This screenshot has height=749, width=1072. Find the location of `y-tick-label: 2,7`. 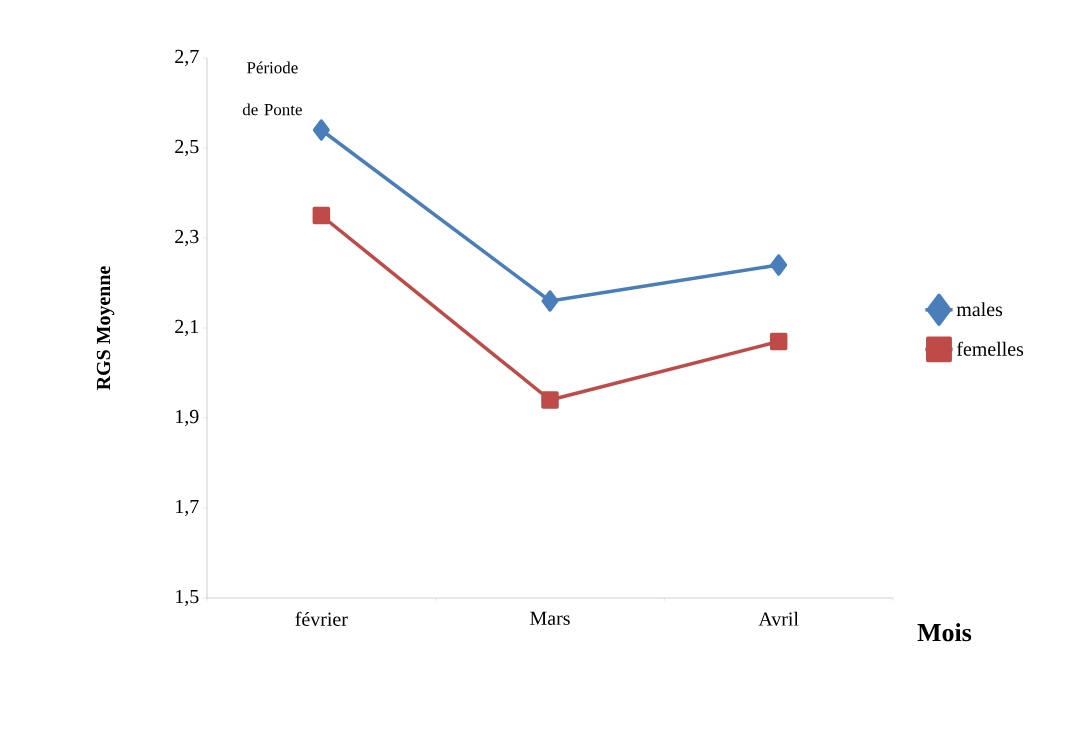

y-tick-label: 2,7 is located at coordinates (187, 58).